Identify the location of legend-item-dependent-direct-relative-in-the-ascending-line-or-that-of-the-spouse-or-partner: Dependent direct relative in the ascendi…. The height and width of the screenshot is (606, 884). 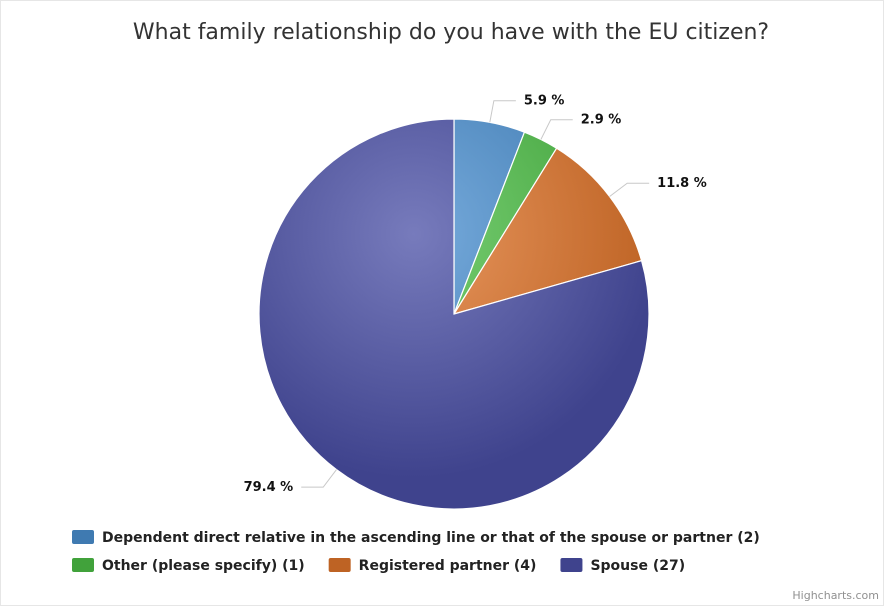
(416, 538).